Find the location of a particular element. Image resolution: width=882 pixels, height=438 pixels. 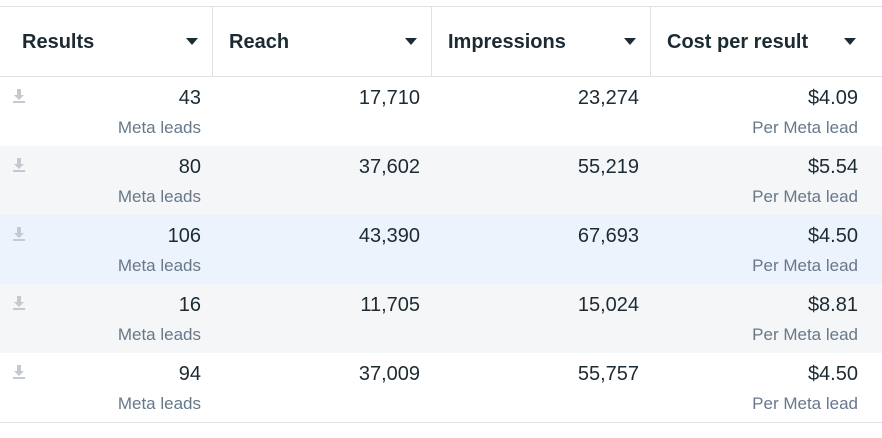

impressions-value: 55,219 is located at coordinates (608, 167).